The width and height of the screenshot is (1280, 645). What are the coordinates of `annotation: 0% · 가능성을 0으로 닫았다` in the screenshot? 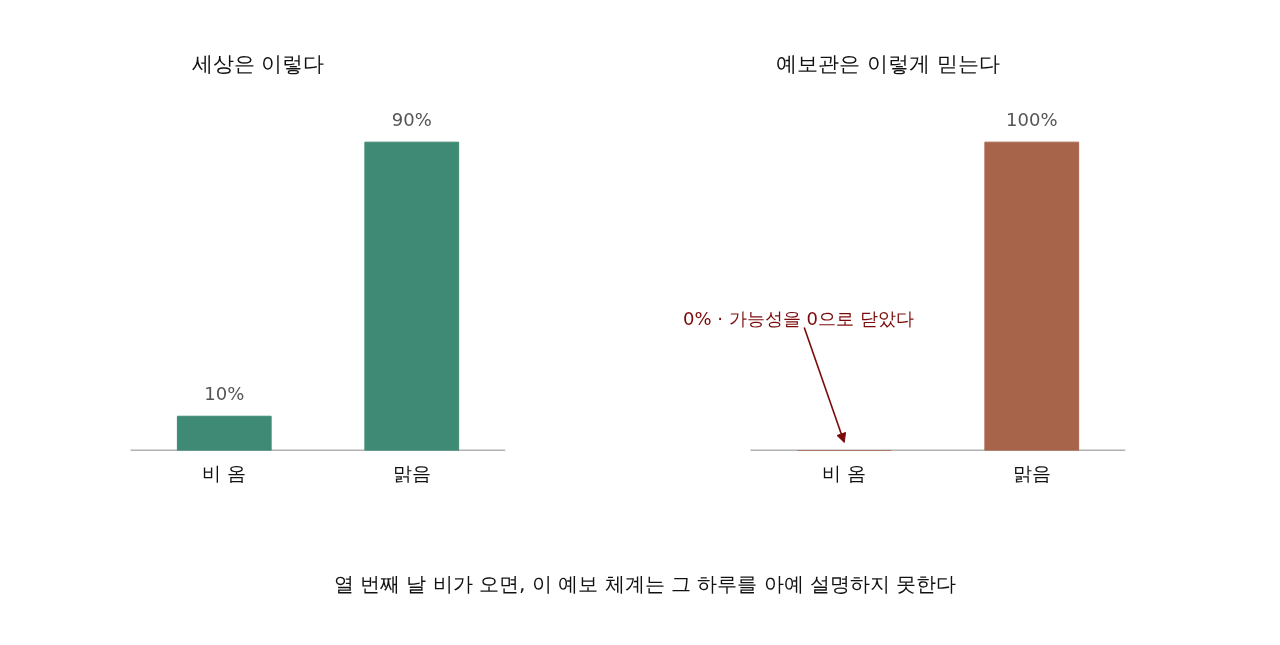 It's located at (798, 318).